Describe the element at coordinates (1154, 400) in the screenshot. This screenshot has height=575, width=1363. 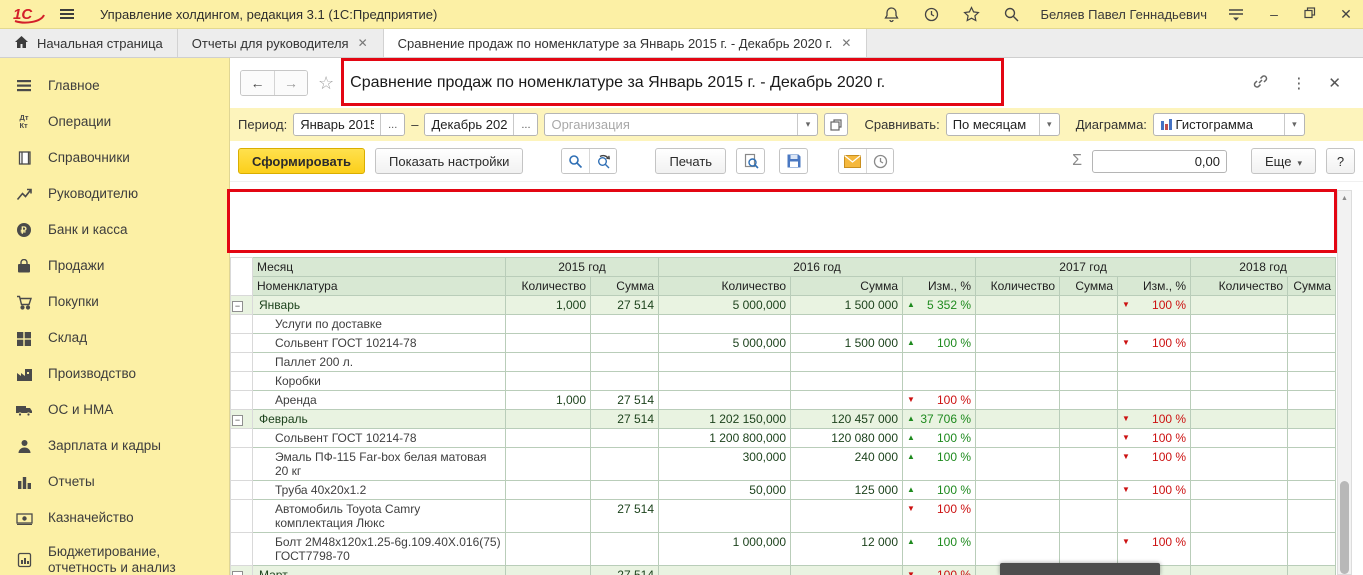
I see `cell-g17` at that location.